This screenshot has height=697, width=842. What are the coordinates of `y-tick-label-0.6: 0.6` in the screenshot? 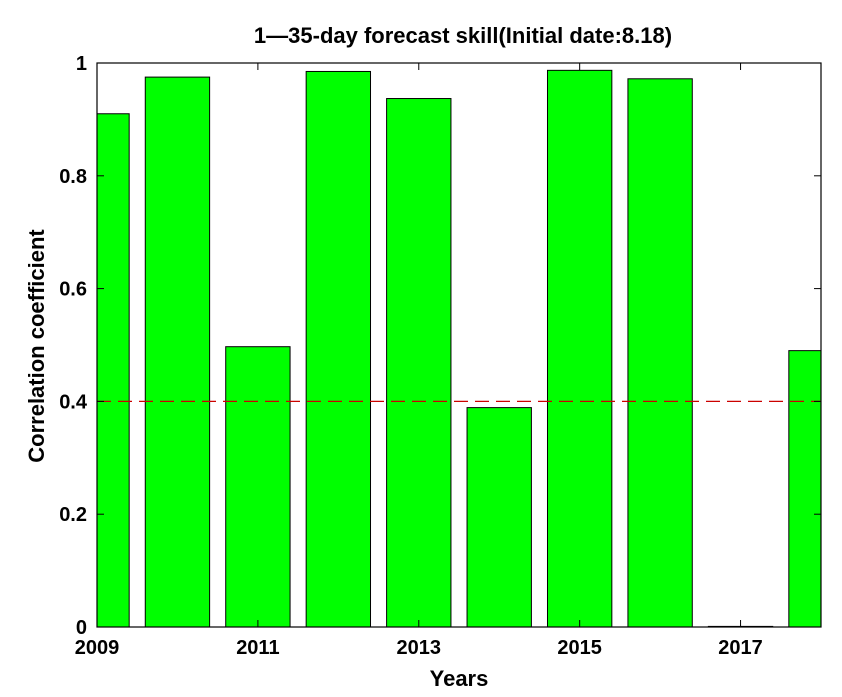 It's located at (73, 290).